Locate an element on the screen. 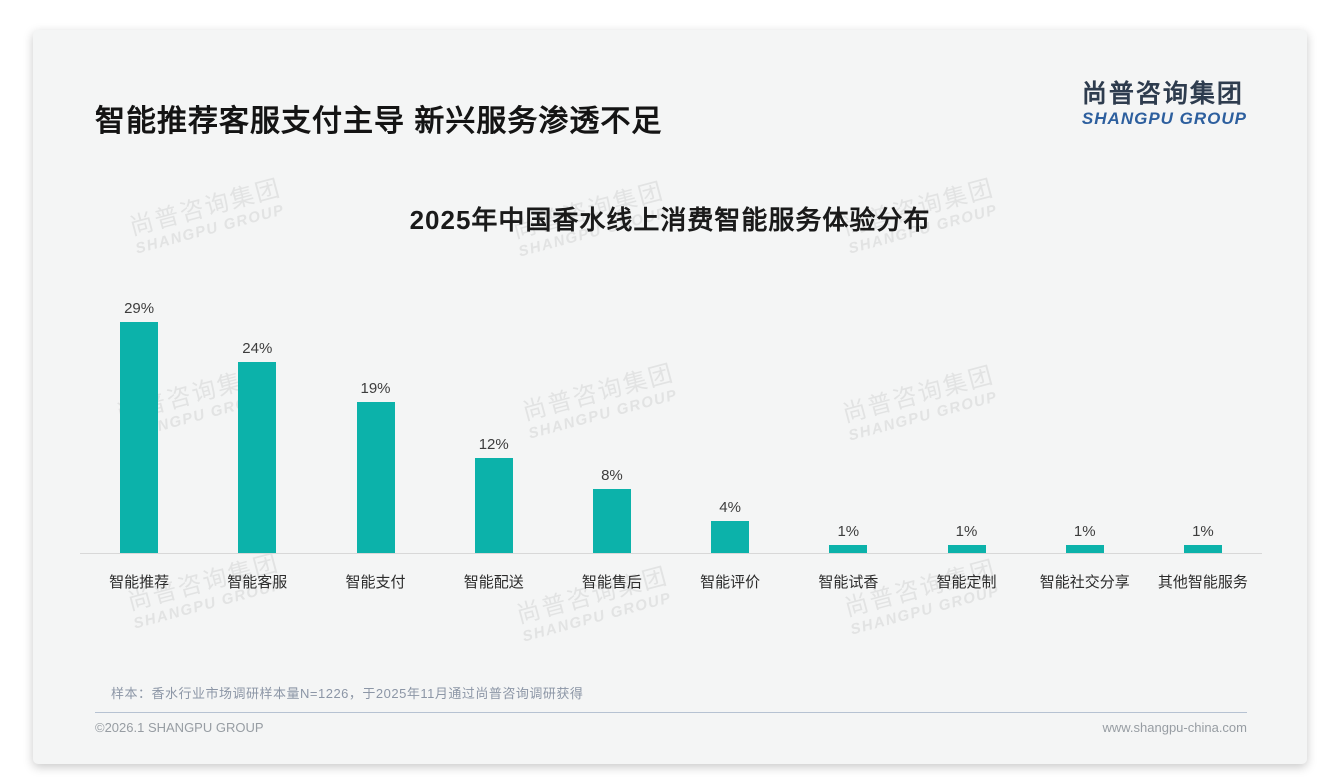 This screenshot has width=1340, height=780. bar-category-label: 智能社交分享 is located at coordinates (1084, 582).